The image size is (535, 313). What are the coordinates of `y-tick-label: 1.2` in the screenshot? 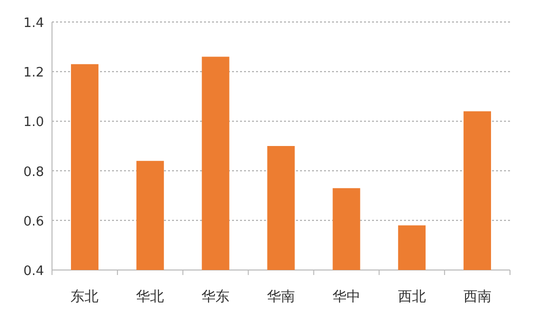 It's located at (33, 73).